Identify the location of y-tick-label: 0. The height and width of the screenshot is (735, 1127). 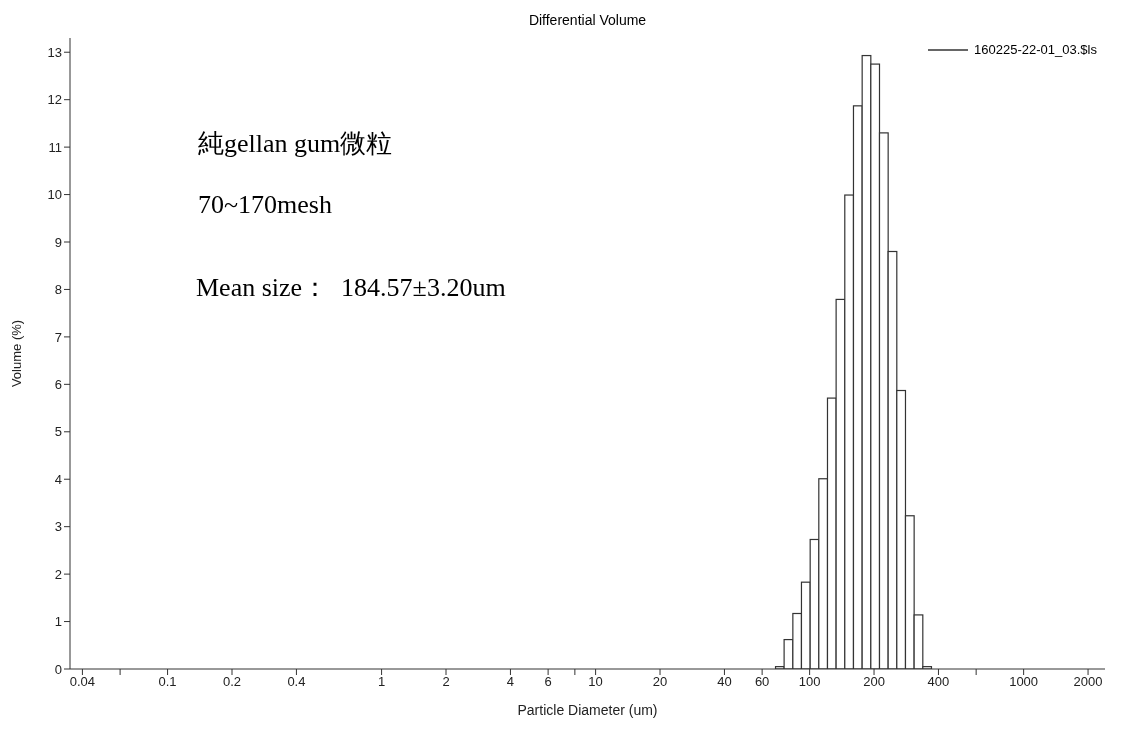
(58, 669).